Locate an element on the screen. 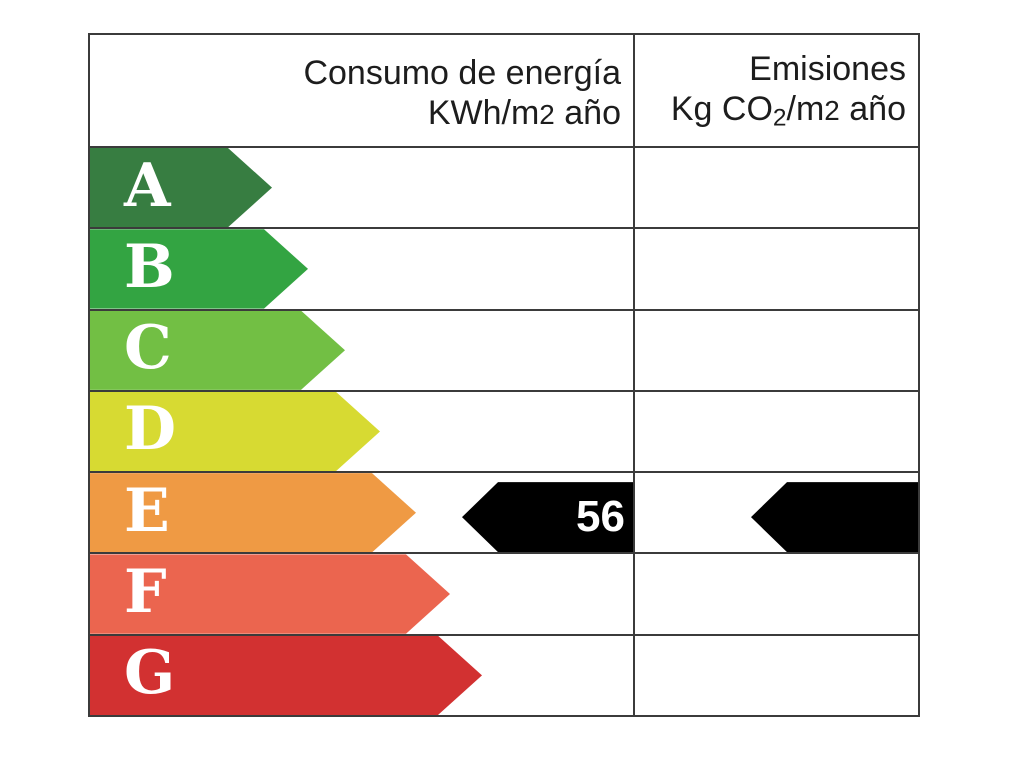  consumption-title: Consumo de energía is located at coordinates (462, 72).